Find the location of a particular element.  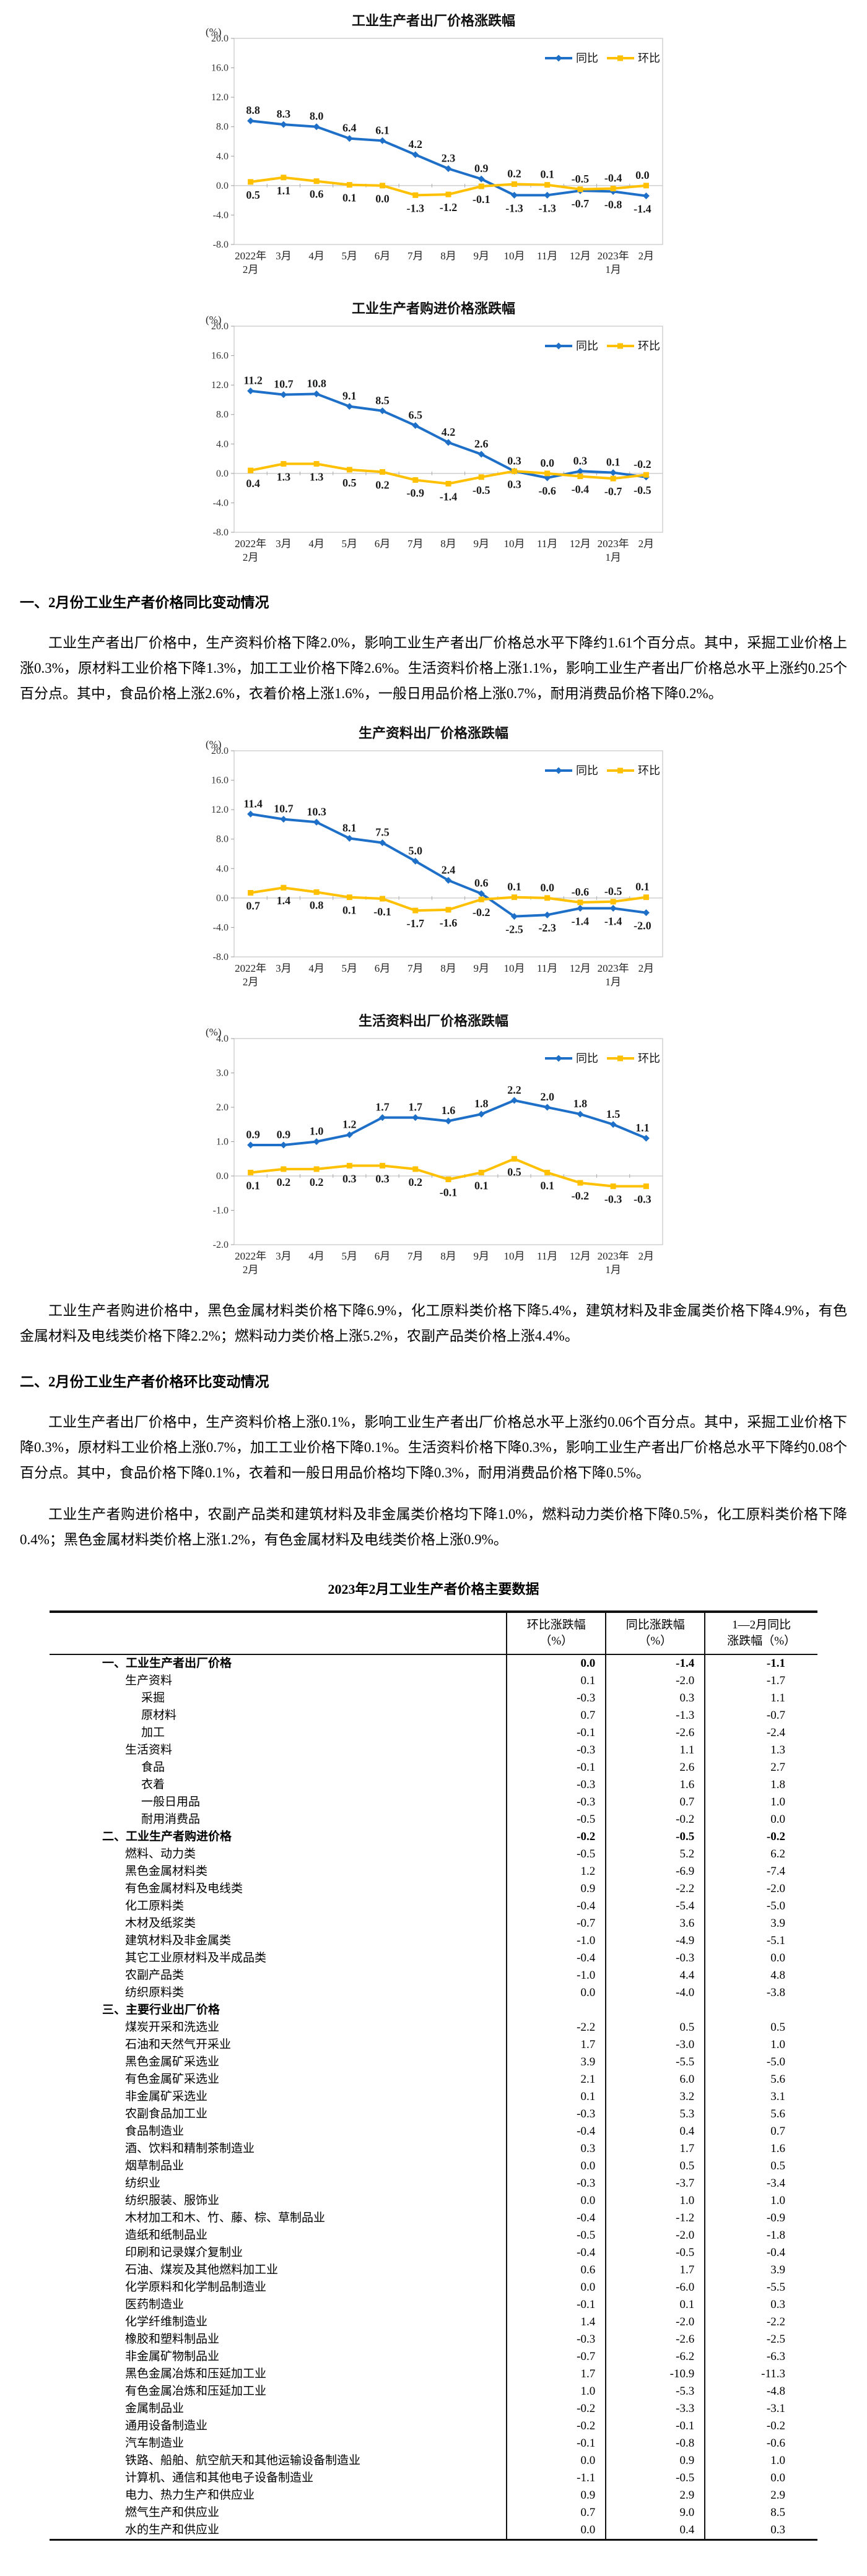

table-row: 一般日用品 -0.3 0.7 1.0 is located at coordinates (434, 1802).